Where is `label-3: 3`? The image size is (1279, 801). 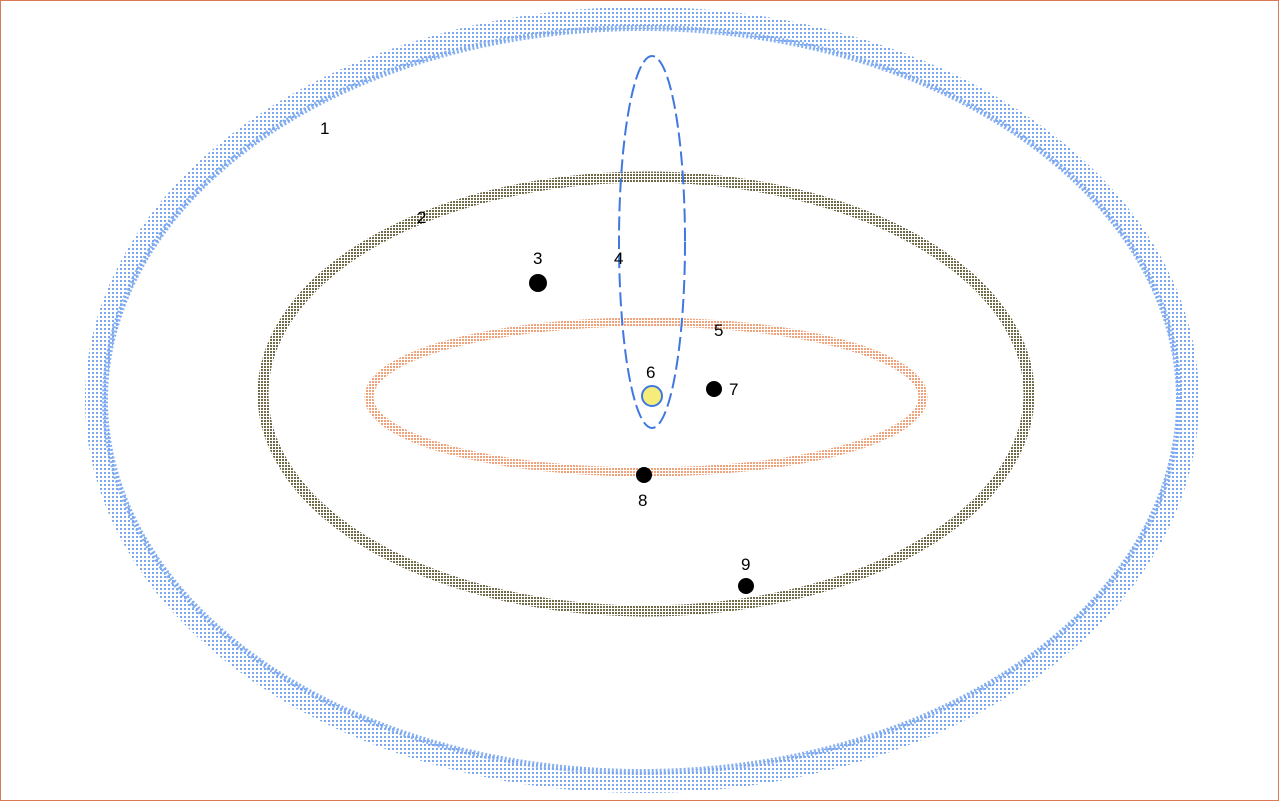
label-3: 3 is located at coordinates (537, 258).